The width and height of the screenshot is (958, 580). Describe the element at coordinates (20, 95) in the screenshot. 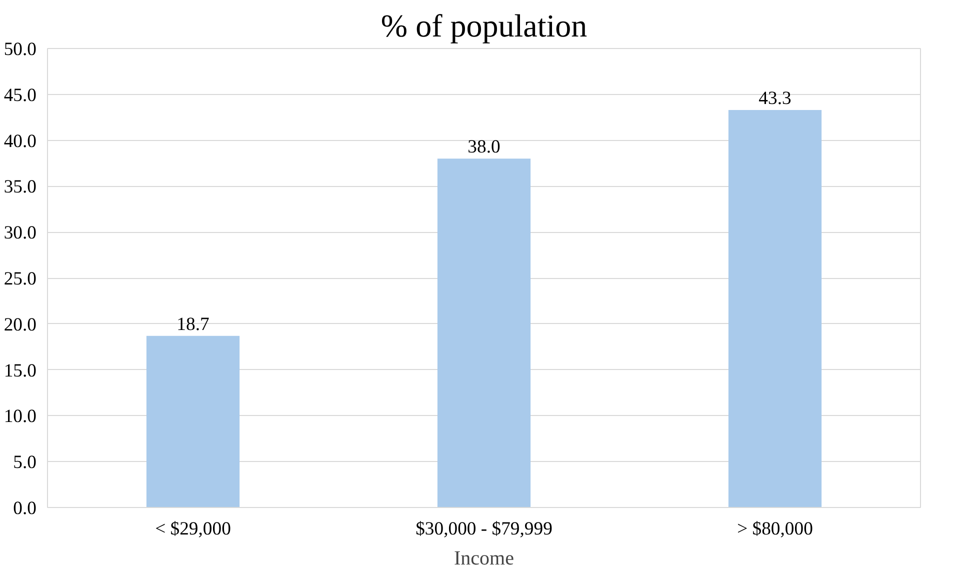

I see `y-tick-label: 45.0` at that location.